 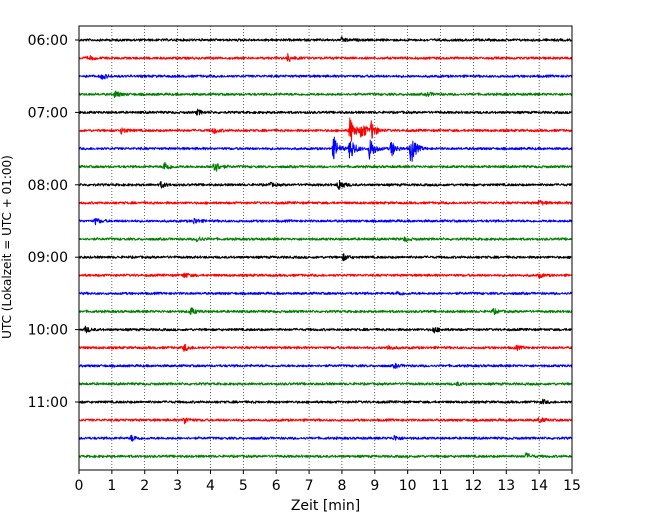 What do you see at coordinates (210, 486) in the screenshot?
I see `x-tick-label: 4` at bounding box center [210, 486].